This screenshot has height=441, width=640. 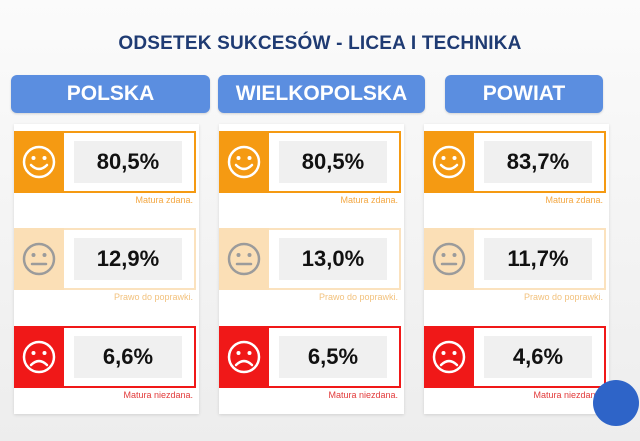 I want to click on header-label: WIELKOPOLSKA, so click(x=321, y=93).